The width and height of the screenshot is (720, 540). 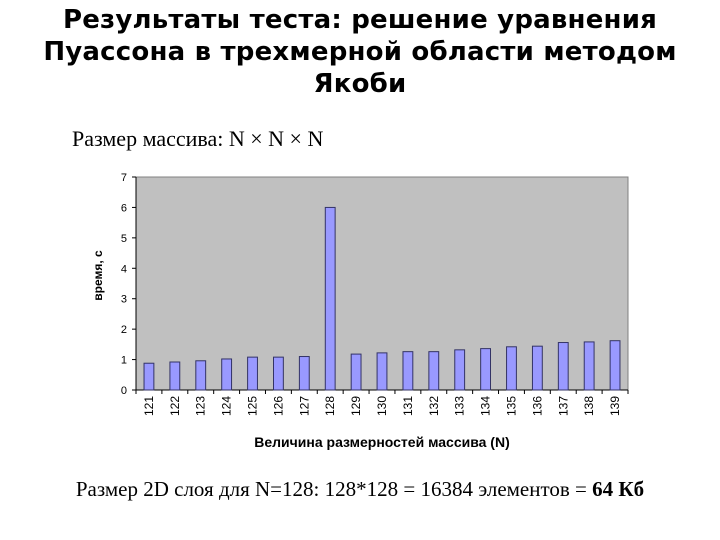 What do you see at coordinates (615, 406) in the screenshot?
I see `x-tick-label: 139` at bounding box center [615, 406].